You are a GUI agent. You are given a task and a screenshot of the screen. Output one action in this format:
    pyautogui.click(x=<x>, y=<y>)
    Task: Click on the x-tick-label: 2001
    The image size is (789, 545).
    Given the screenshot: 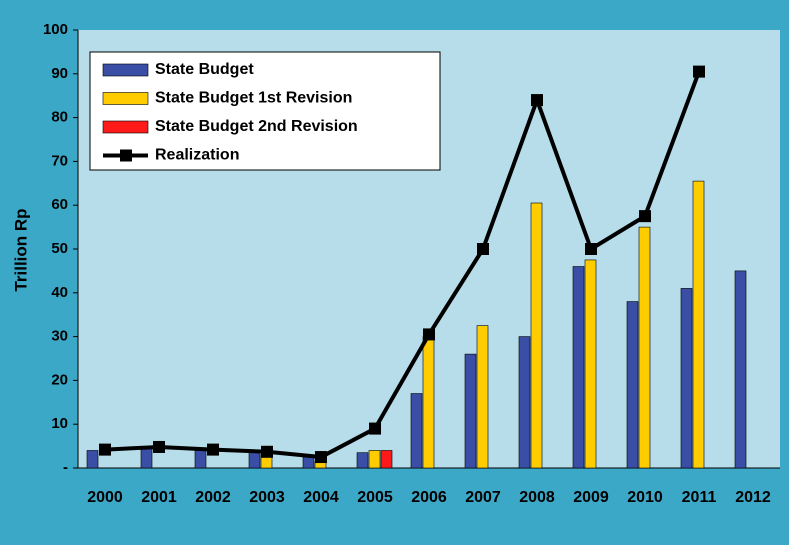 What is the action you would take?
    pyautogui.click(x=159, y=497)
    